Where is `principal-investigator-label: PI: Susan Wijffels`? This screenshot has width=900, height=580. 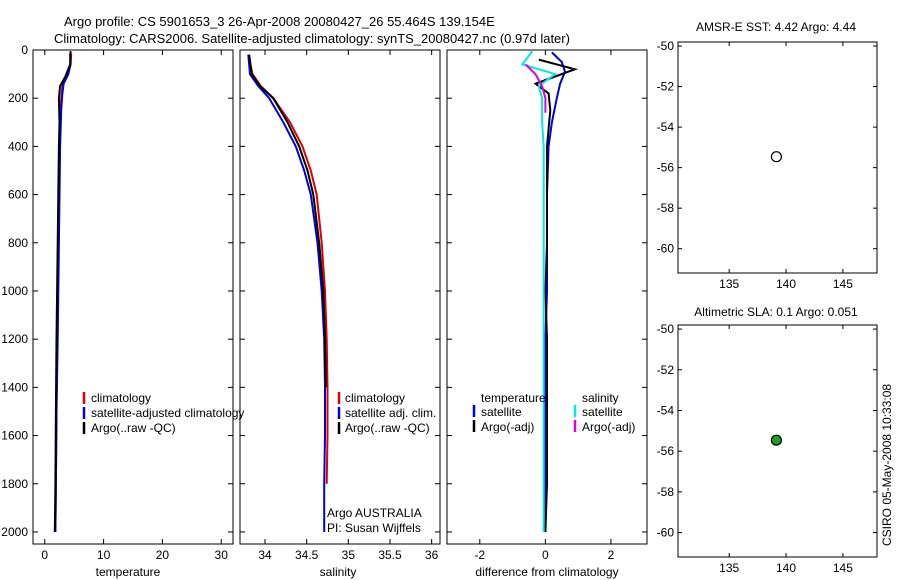 principal-investigator-label: PI: Susan Wijffels is located at coordinates (374, 528).